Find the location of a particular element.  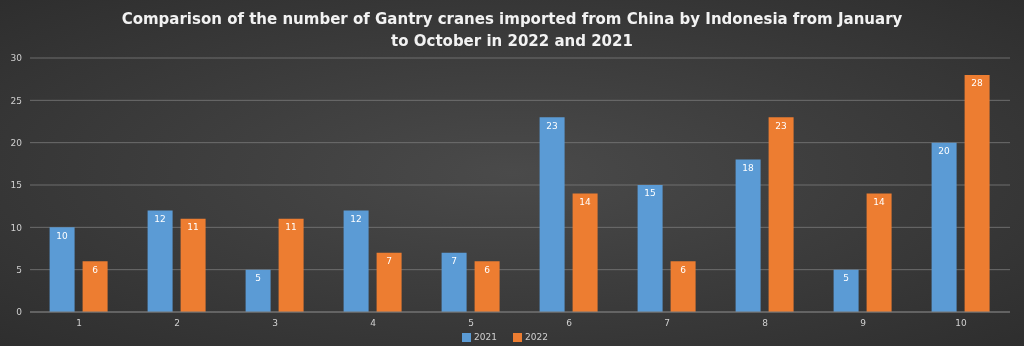

x-tick-label: 5 is located at coordinates (471, 323).